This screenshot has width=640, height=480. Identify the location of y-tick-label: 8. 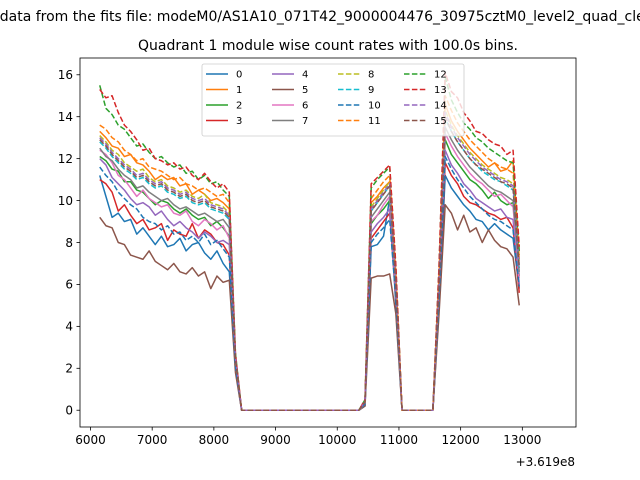
(69, 243).